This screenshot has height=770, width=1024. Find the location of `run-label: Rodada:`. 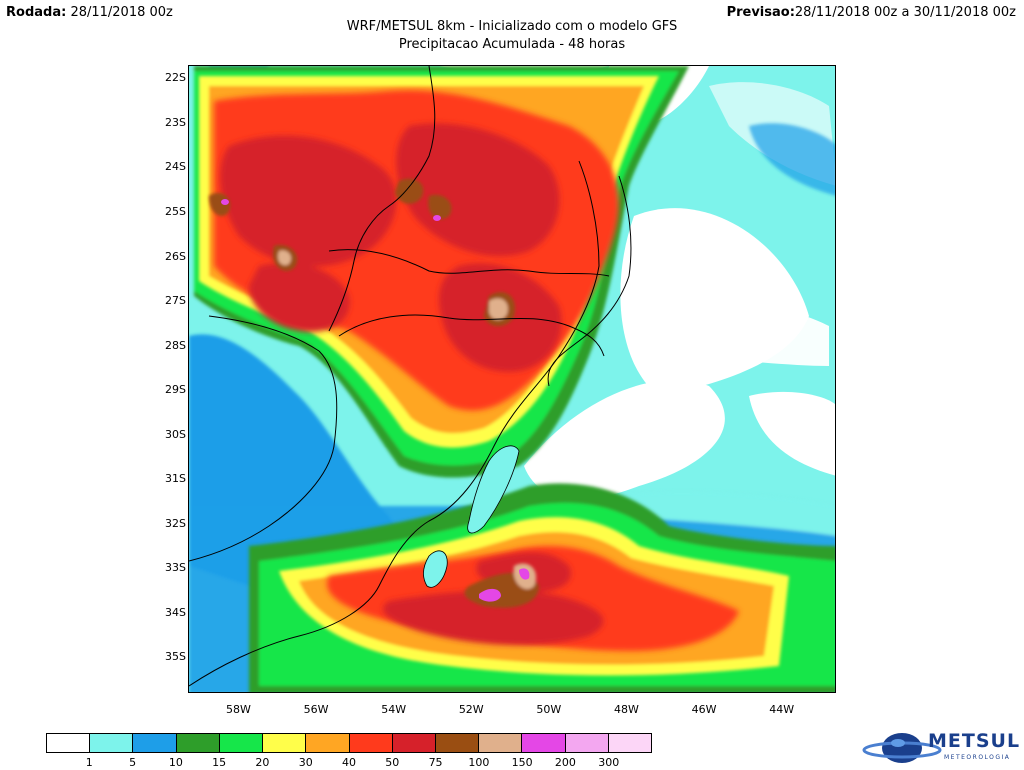

run-label: Rodada: is located at coordinates (36, 12).